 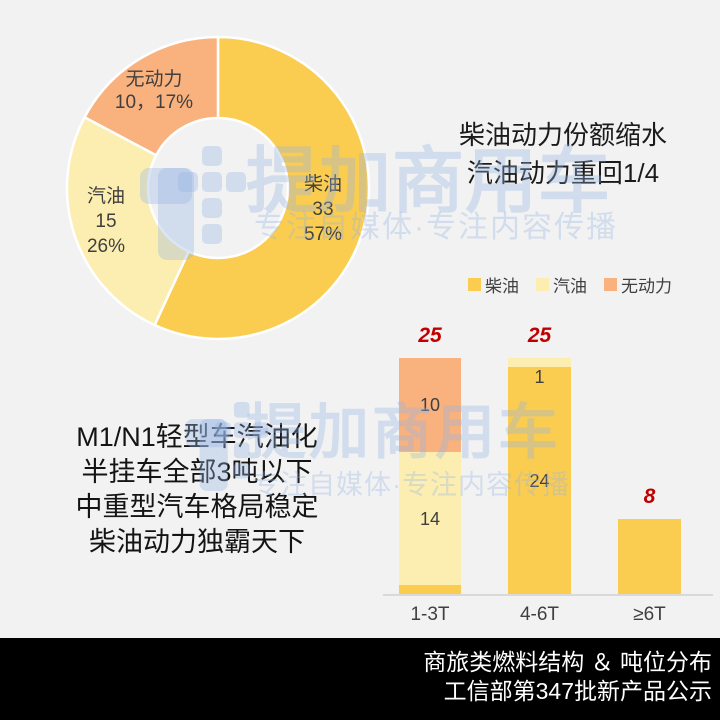 I want to click on bar-segment-1-3T-柴油, so click(x=430, y=589).